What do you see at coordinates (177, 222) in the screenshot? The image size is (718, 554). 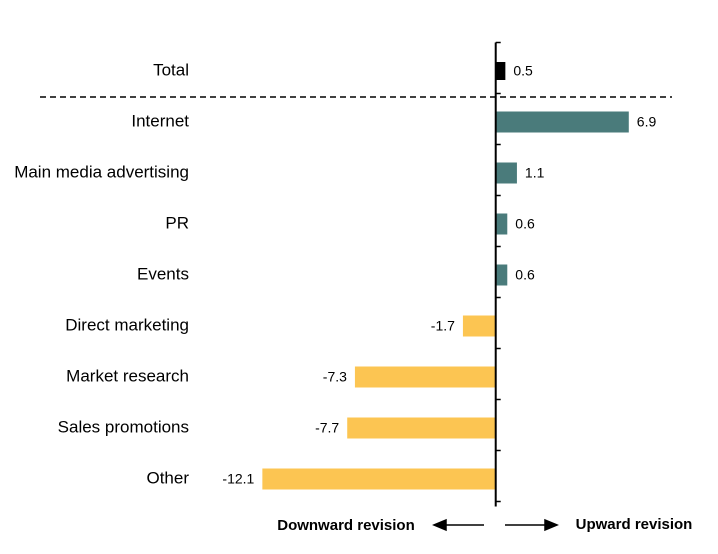 I see `y-tick-label: PR` at bounding box center [177, 222].